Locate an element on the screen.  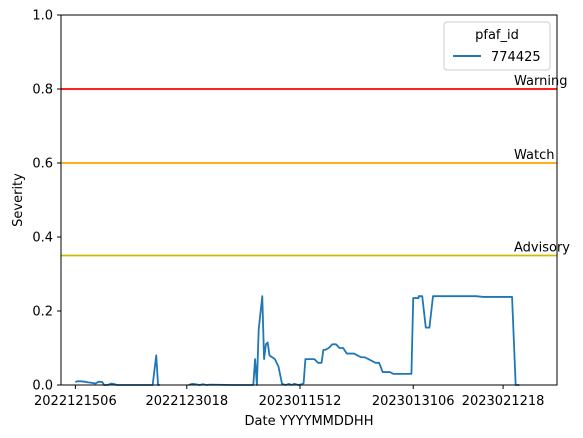
x-tick-label: 2022121506 is located at coordinates (75, 401).